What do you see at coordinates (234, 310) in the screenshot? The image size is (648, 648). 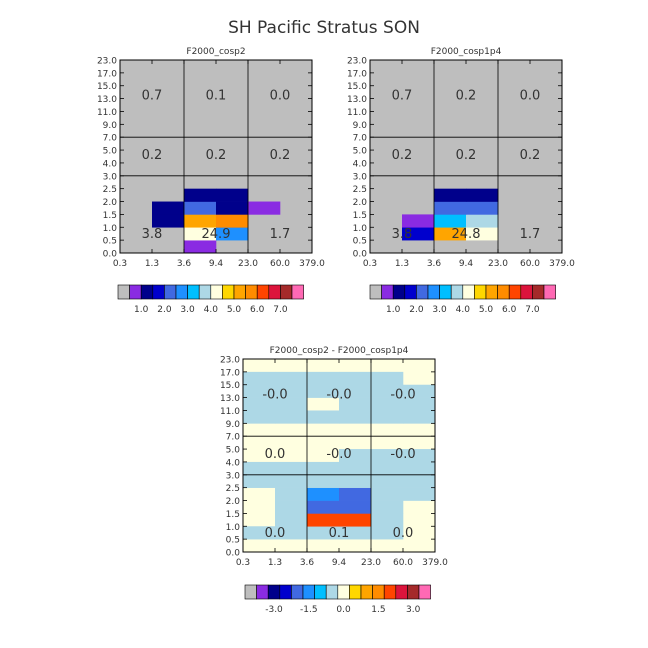 I see `colorbar-label: 5.0` at bounding box center [234, 310].